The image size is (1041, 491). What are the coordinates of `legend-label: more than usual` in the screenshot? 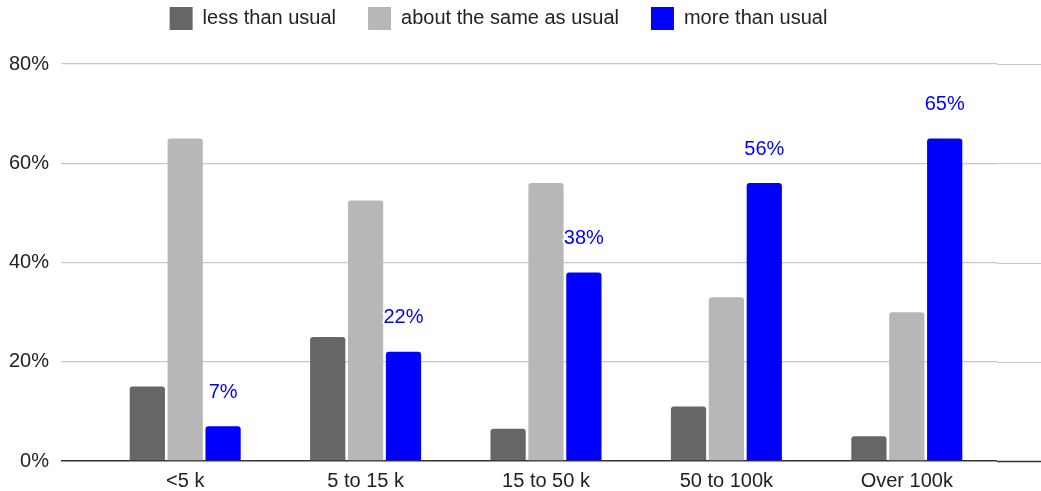 It's located at (755, 17).